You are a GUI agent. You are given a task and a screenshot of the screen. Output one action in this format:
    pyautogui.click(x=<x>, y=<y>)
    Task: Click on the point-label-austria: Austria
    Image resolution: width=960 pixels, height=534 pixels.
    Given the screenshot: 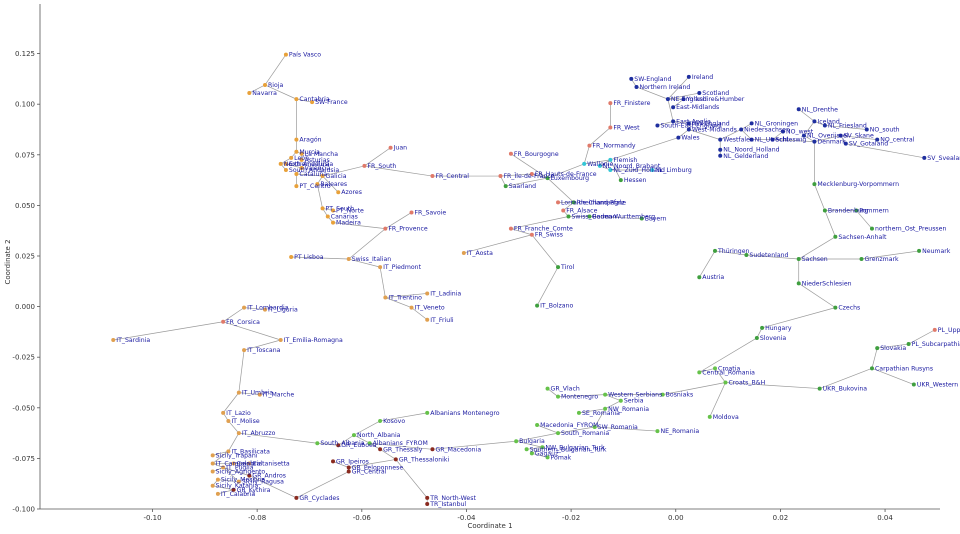 What is the action you would take?
    pyautogui.click(x=713, y=277)
    